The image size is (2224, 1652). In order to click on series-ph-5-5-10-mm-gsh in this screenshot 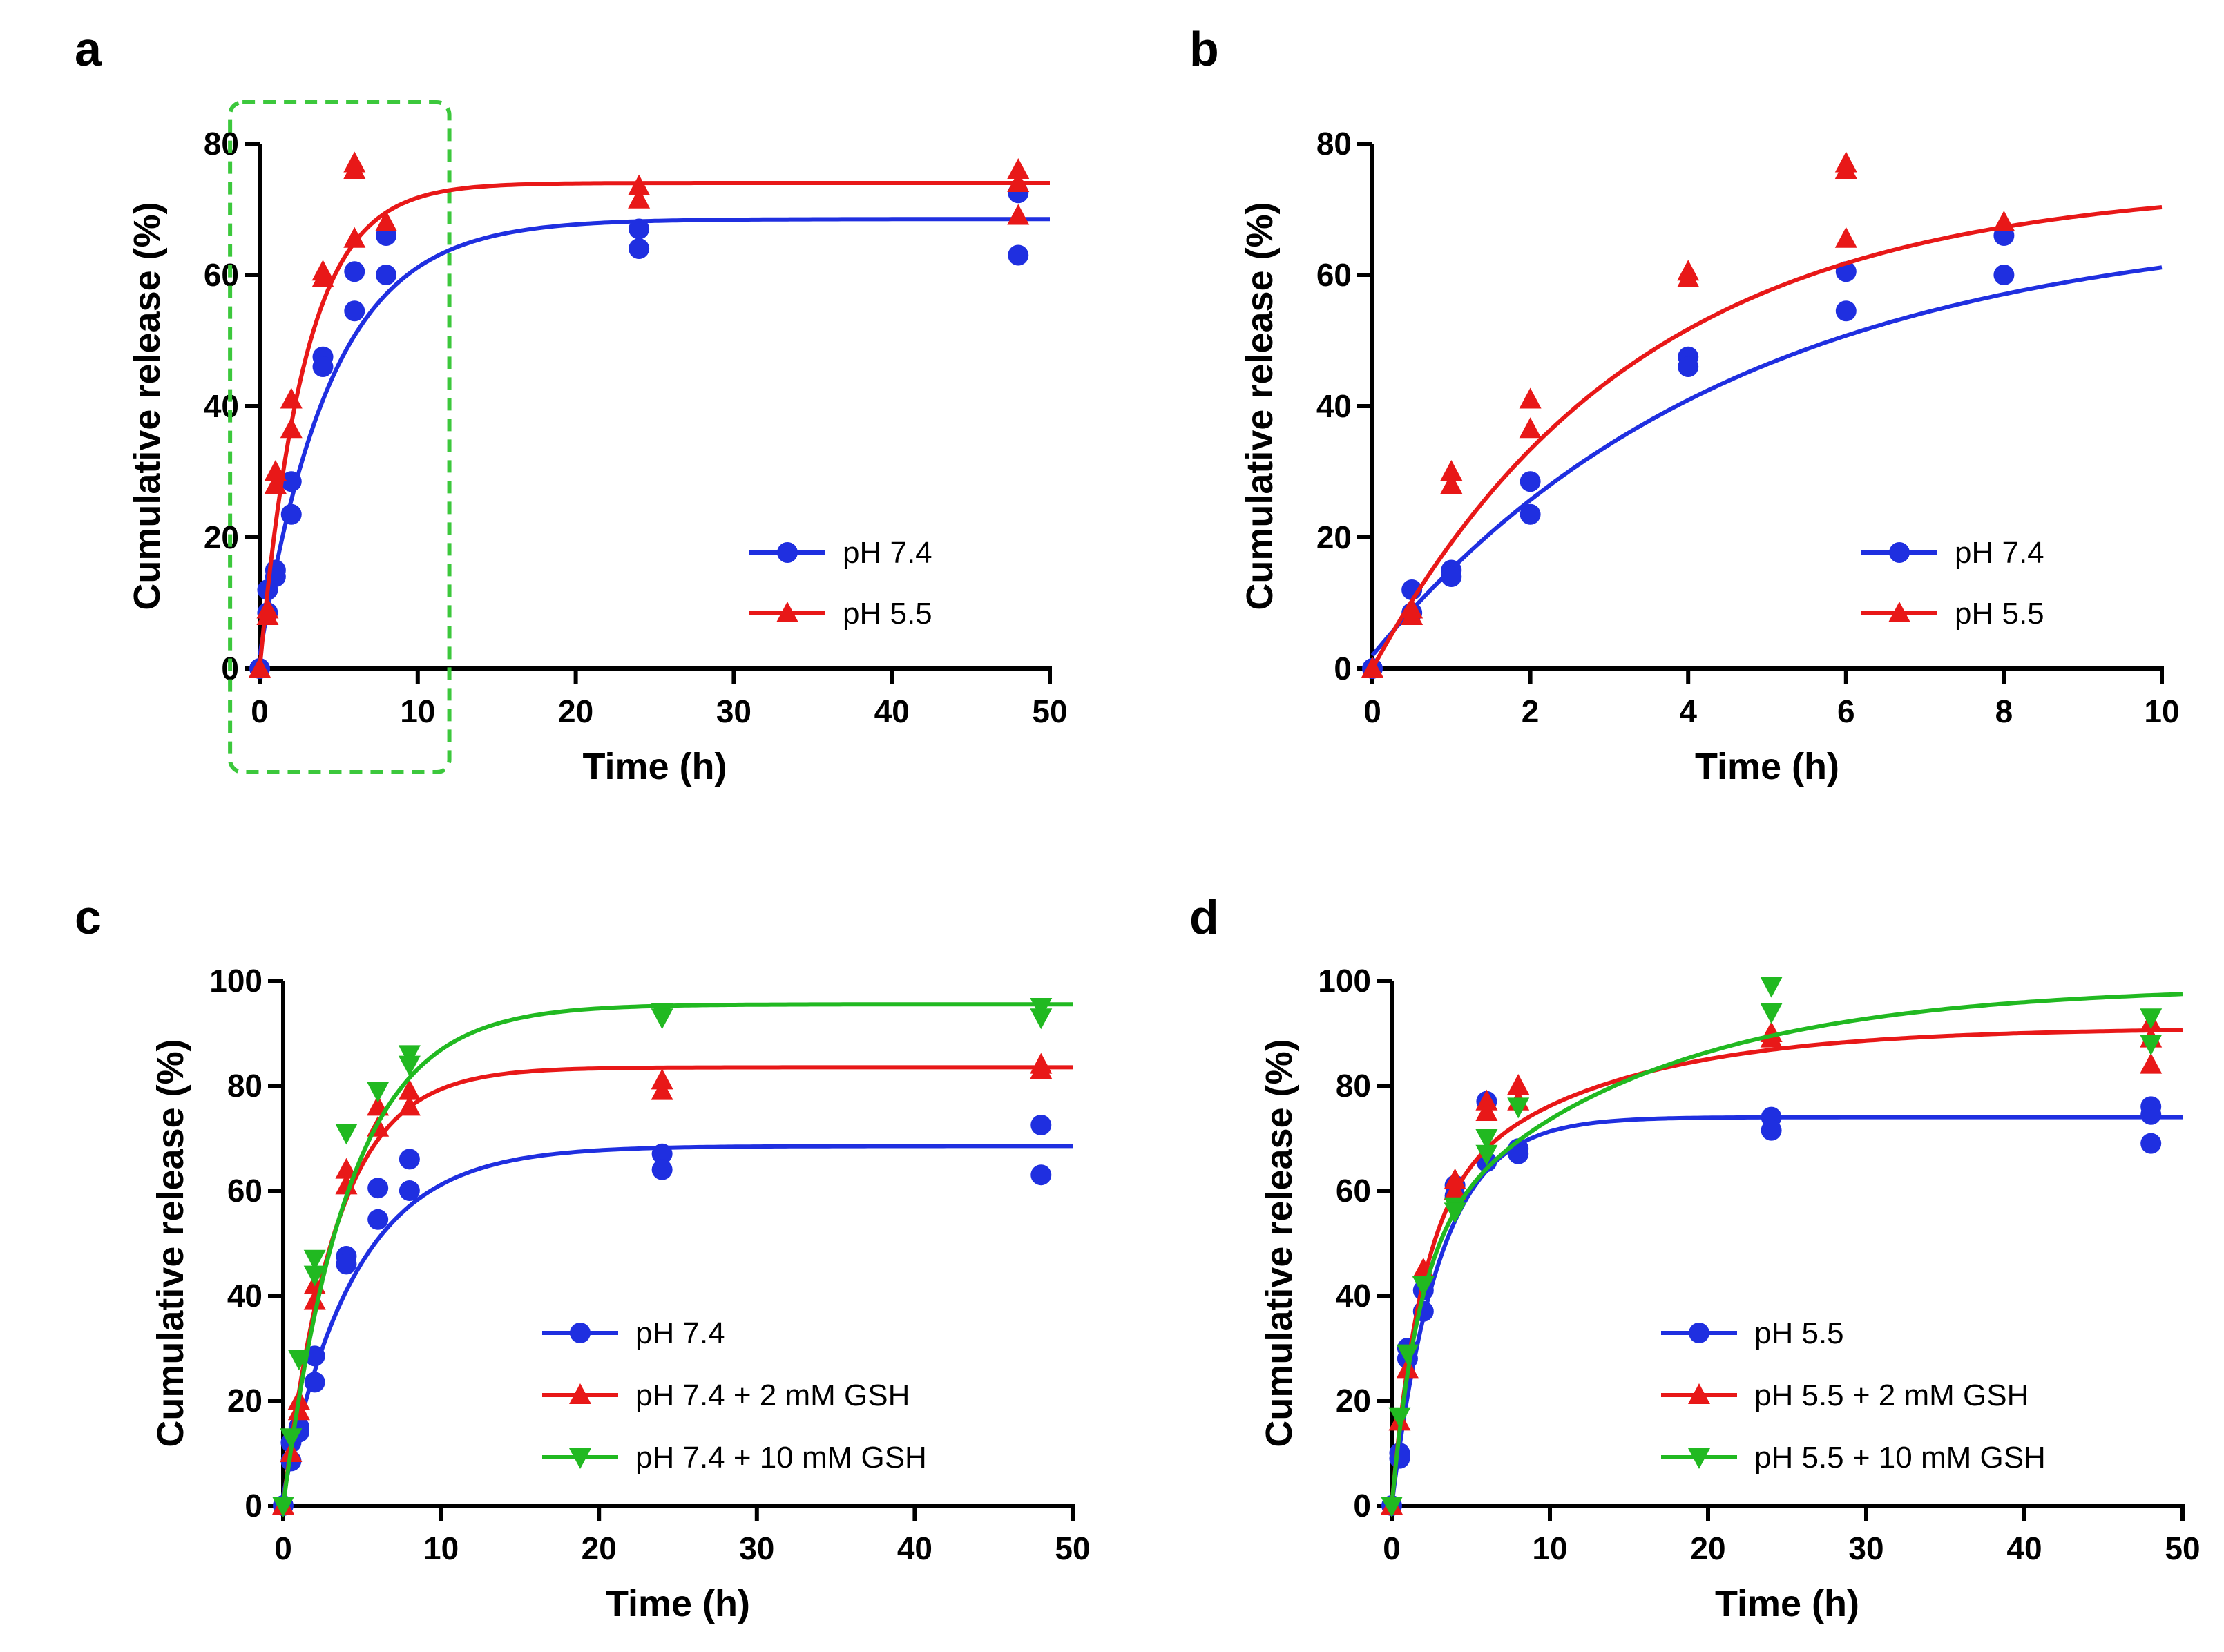, I will do `click(1782, 1247)`.